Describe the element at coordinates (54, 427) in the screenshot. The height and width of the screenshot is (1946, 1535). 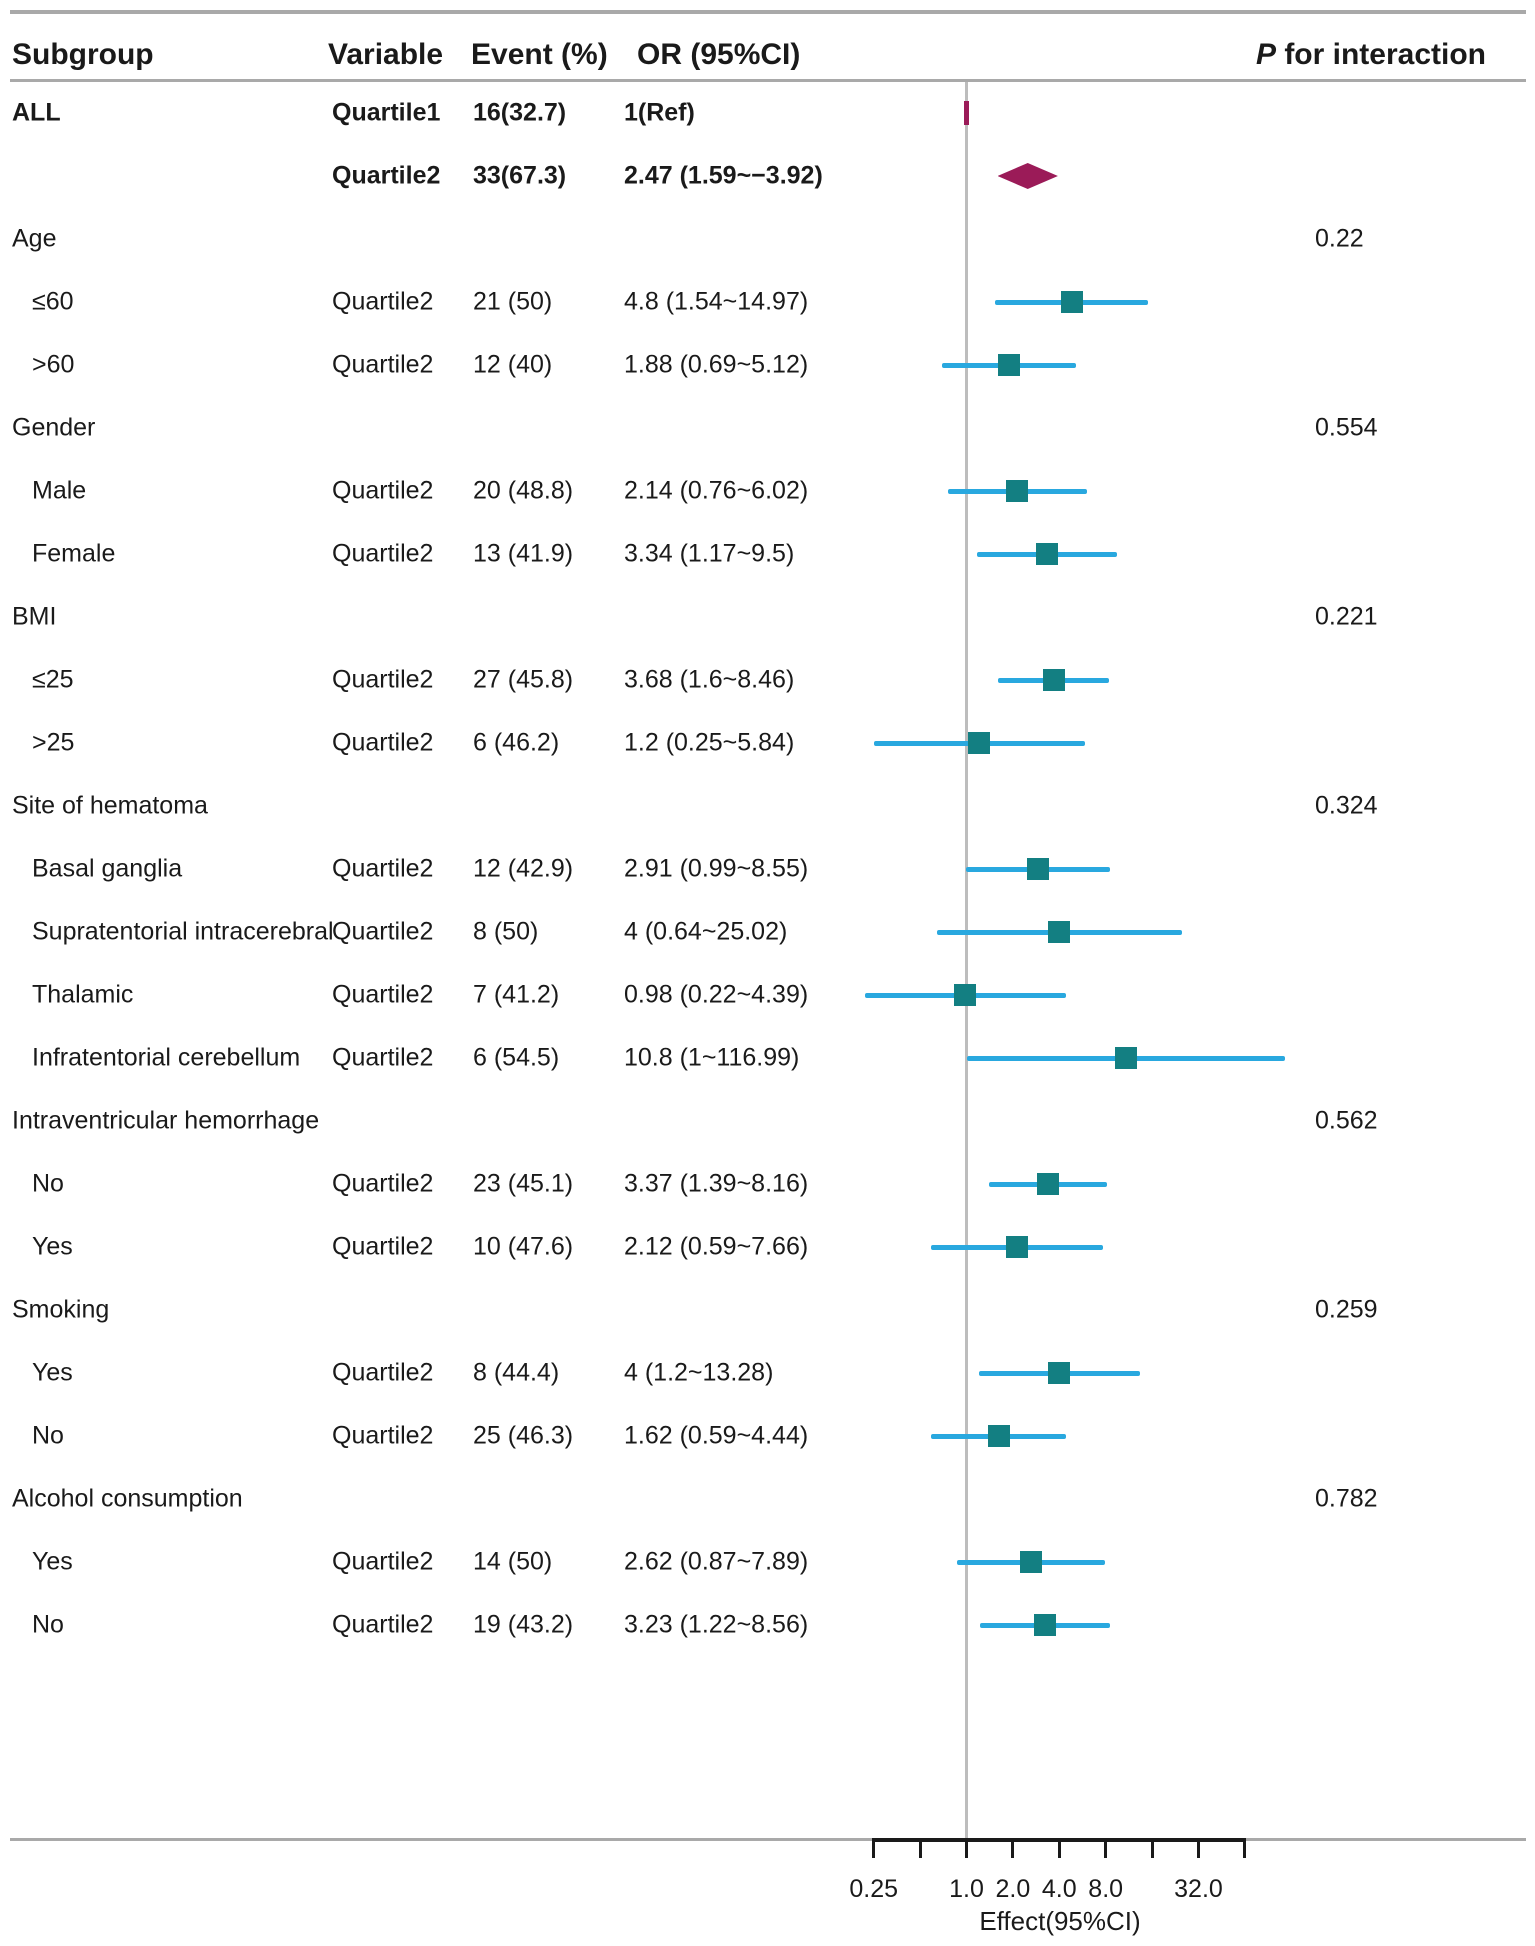
I see `row-subgroup-label: Gender` at that location.